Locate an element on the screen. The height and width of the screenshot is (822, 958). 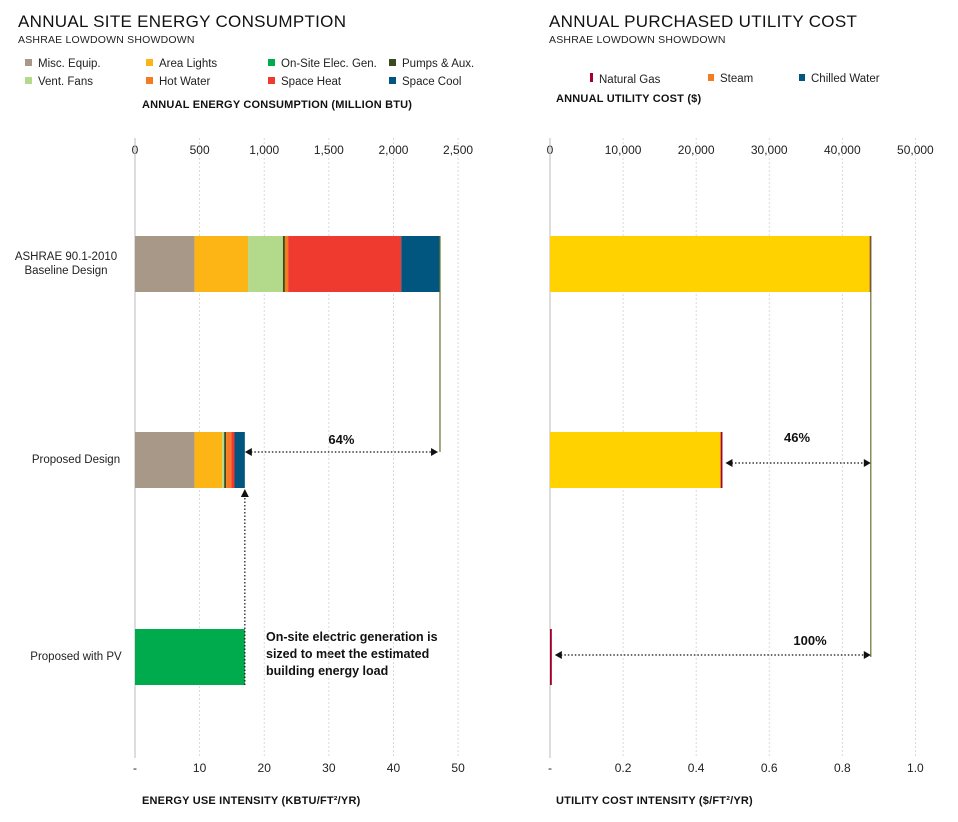
reduction-arrow-64-head-right is located at coordinates (435, 452).